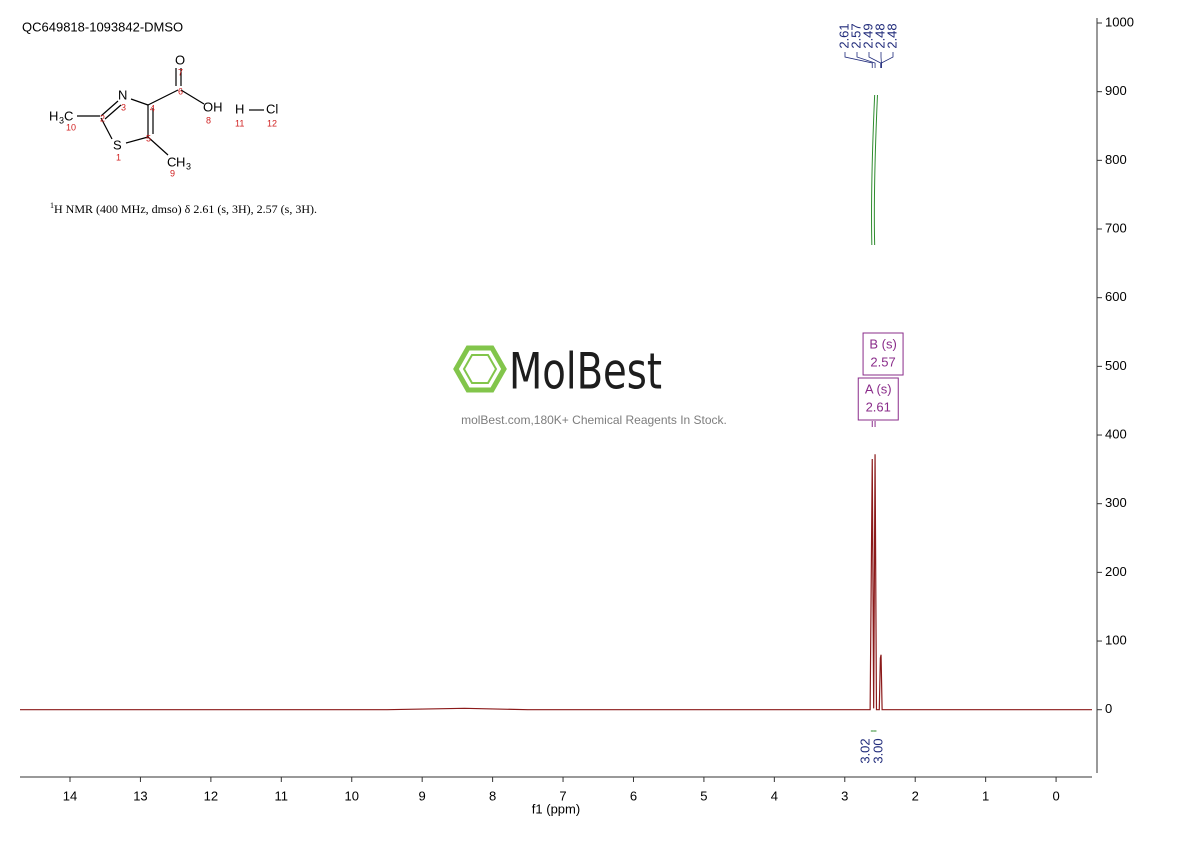 The width and height of the screenshot is (1190, 841). Describe the element at coordinates (148, 138) in the screenshot. I see `atom-number: 5` at that location.